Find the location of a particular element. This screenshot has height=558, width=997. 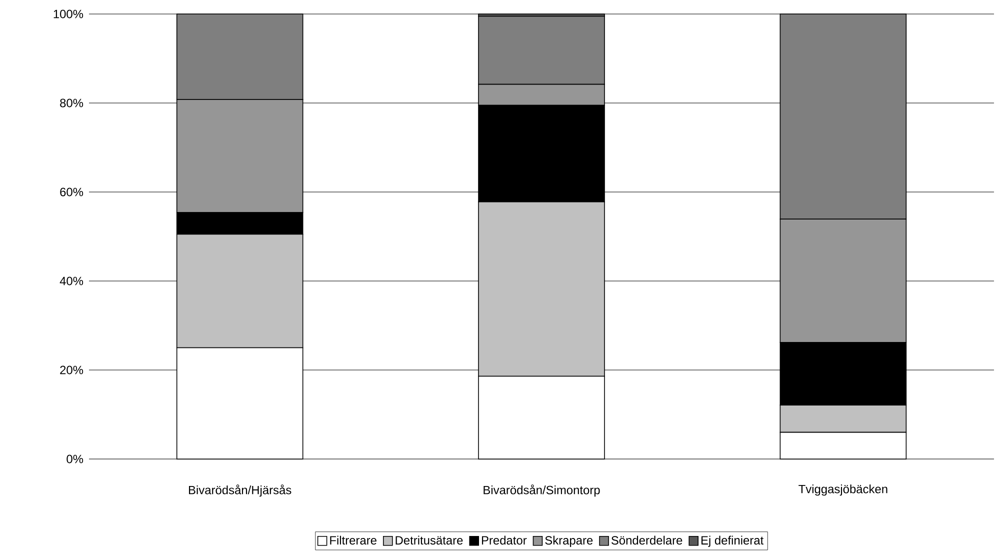

legend-label: Ej definierat is located at coordinates (732, 541).